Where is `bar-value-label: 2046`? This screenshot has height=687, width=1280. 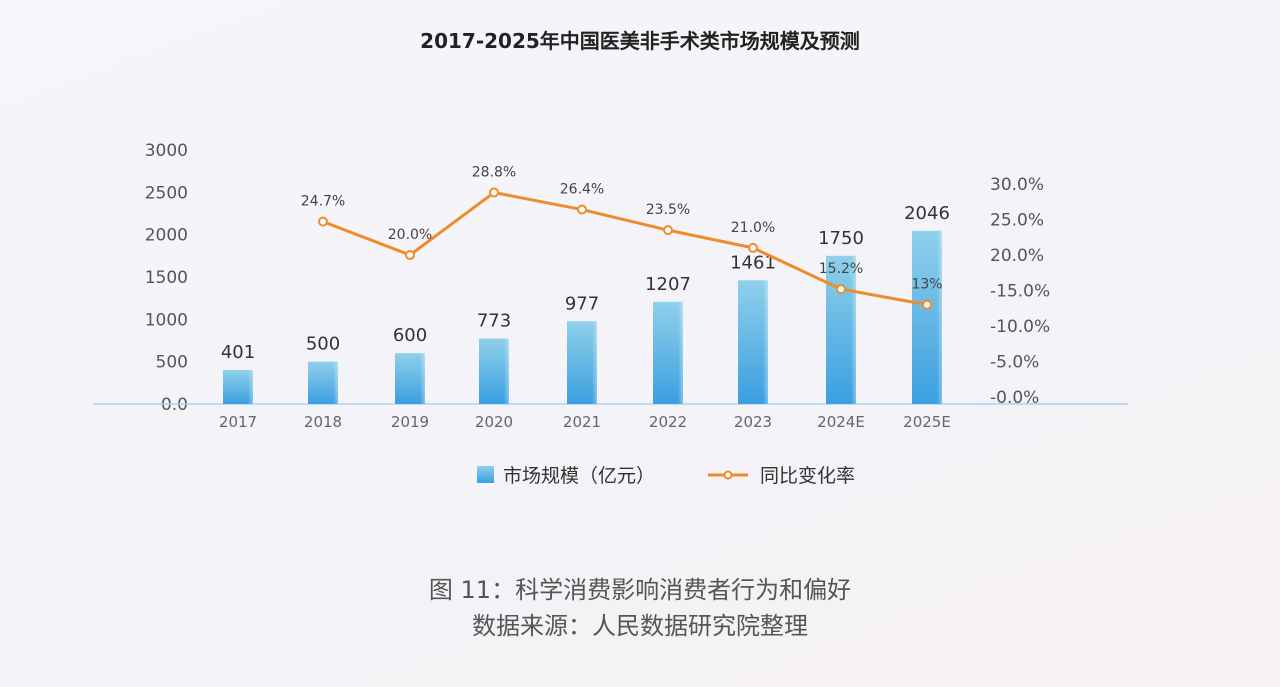
bar-value-label: 2046 is located at coordinates (927, 213).